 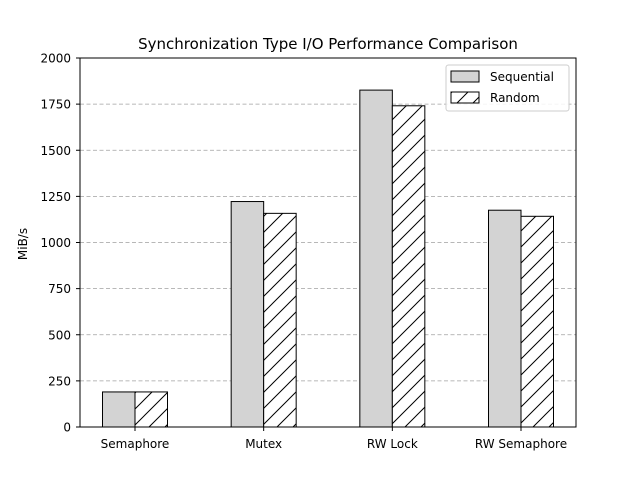 What do you see at coordinates (515, 98) in the screenshot?
I see `legend-label-random: Random` at bounding box center [515, 98].